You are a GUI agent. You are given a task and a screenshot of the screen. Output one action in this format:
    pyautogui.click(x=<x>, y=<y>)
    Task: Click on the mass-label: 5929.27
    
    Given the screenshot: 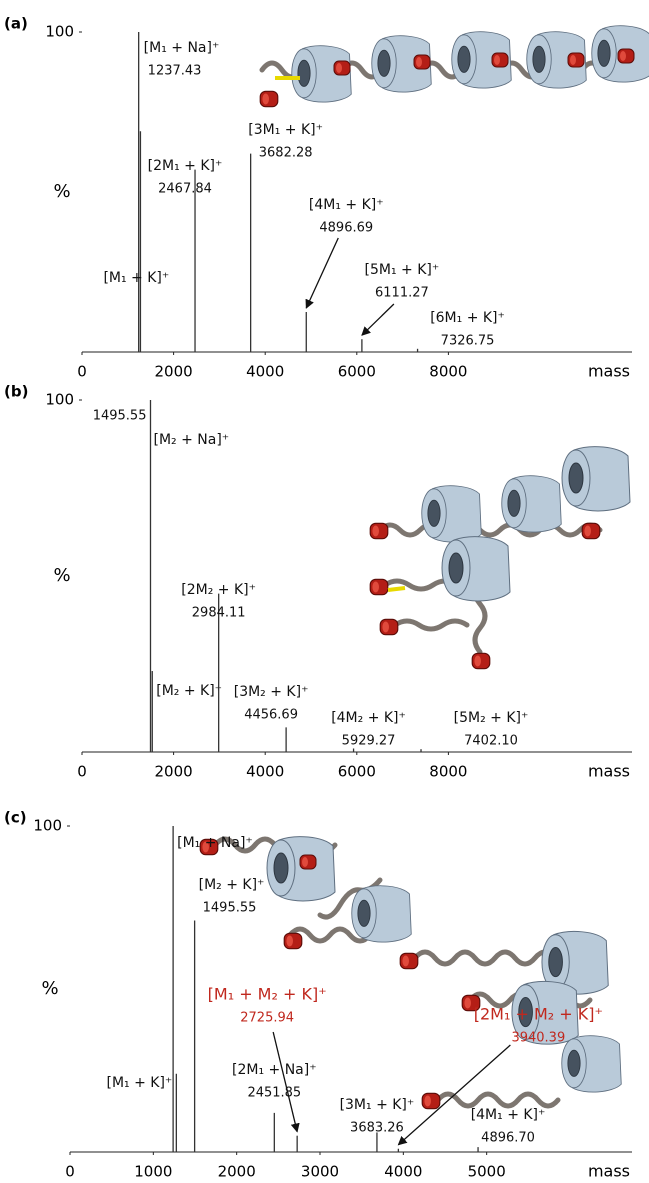 What is the action you would take?
    pyautogui.click(x=369, y=741)
    